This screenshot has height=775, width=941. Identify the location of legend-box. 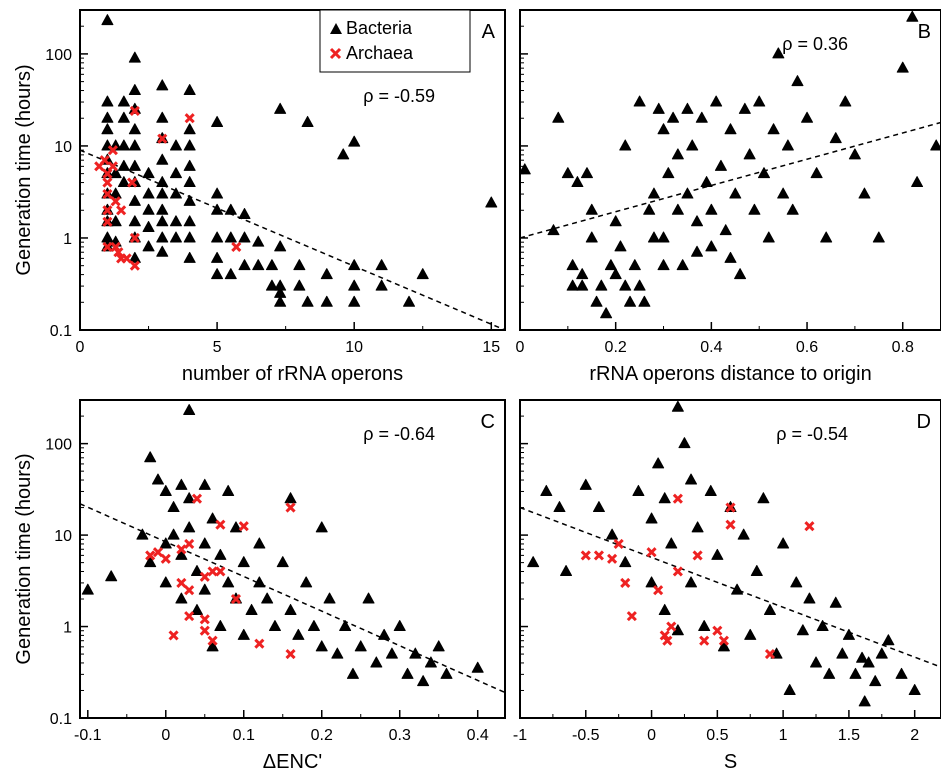
(395, 41).